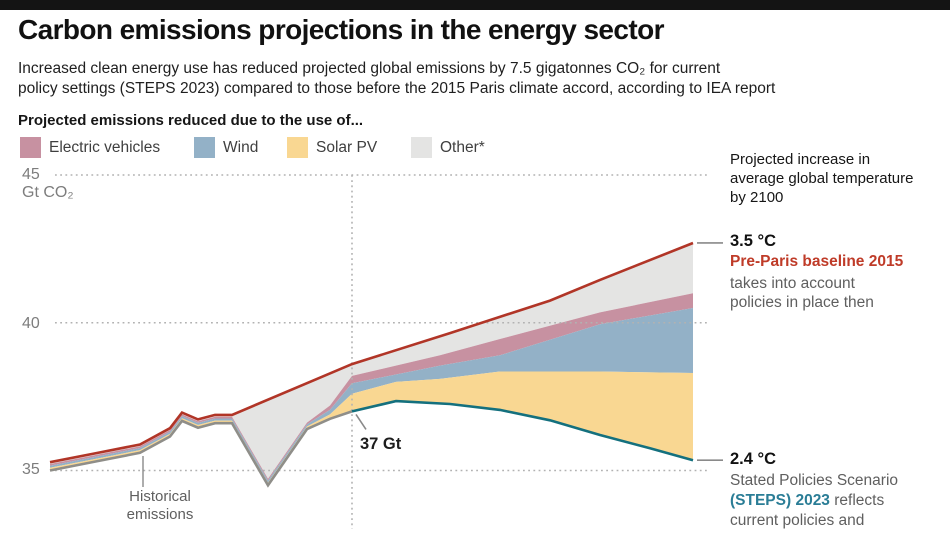 This screenshot has height=533, width=950. What do you see at coordinates (753, 241) in the screenshot?
I see `pre-paris-temperature: 3.5 °C` at bounding box center [753, 241].